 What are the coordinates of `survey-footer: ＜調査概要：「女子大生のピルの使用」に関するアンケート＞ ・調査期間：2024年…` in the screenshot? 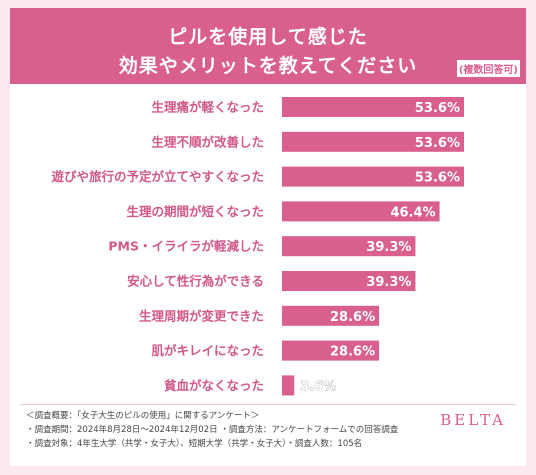 It's located at (268, 432).